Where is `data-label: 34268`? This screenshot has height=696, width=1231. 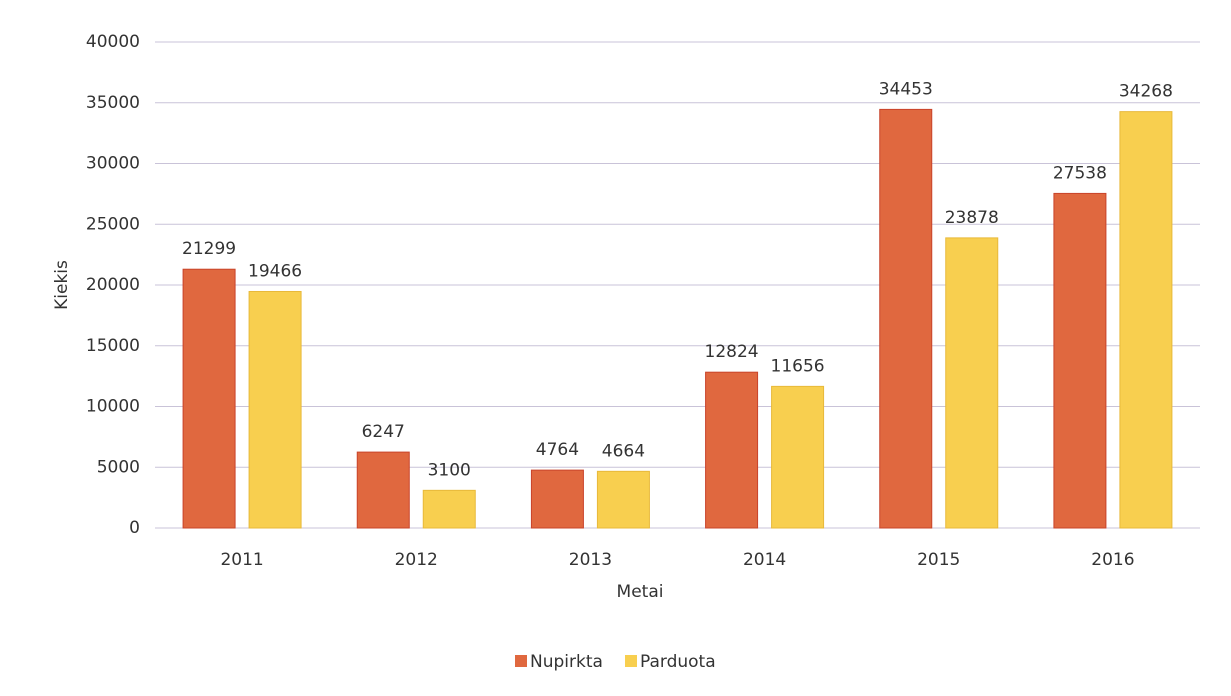
data-label: 34268 is located at coordinates (1146, 92).